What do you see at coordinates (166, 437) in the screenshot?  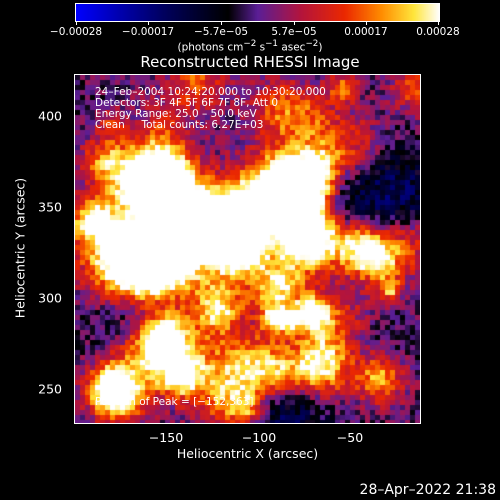 I see `x-tick-label: −150` at bounding box center [166, 437].